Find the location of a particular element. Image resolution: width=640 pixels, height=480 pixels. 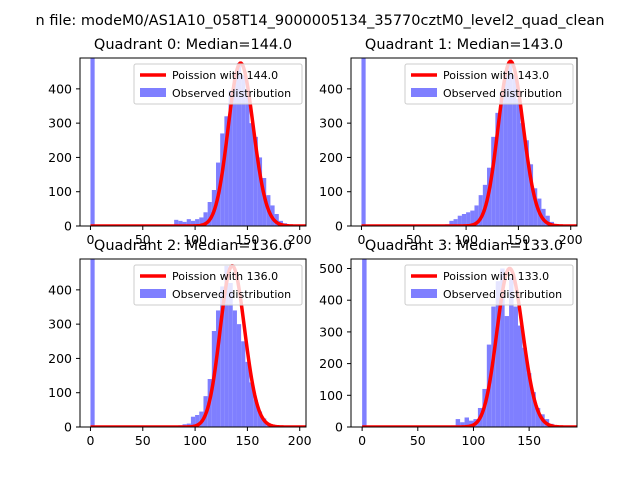

quadrant-1-legend: Poission with 143.0 Observed distribution is located at coordinates (489, 84).